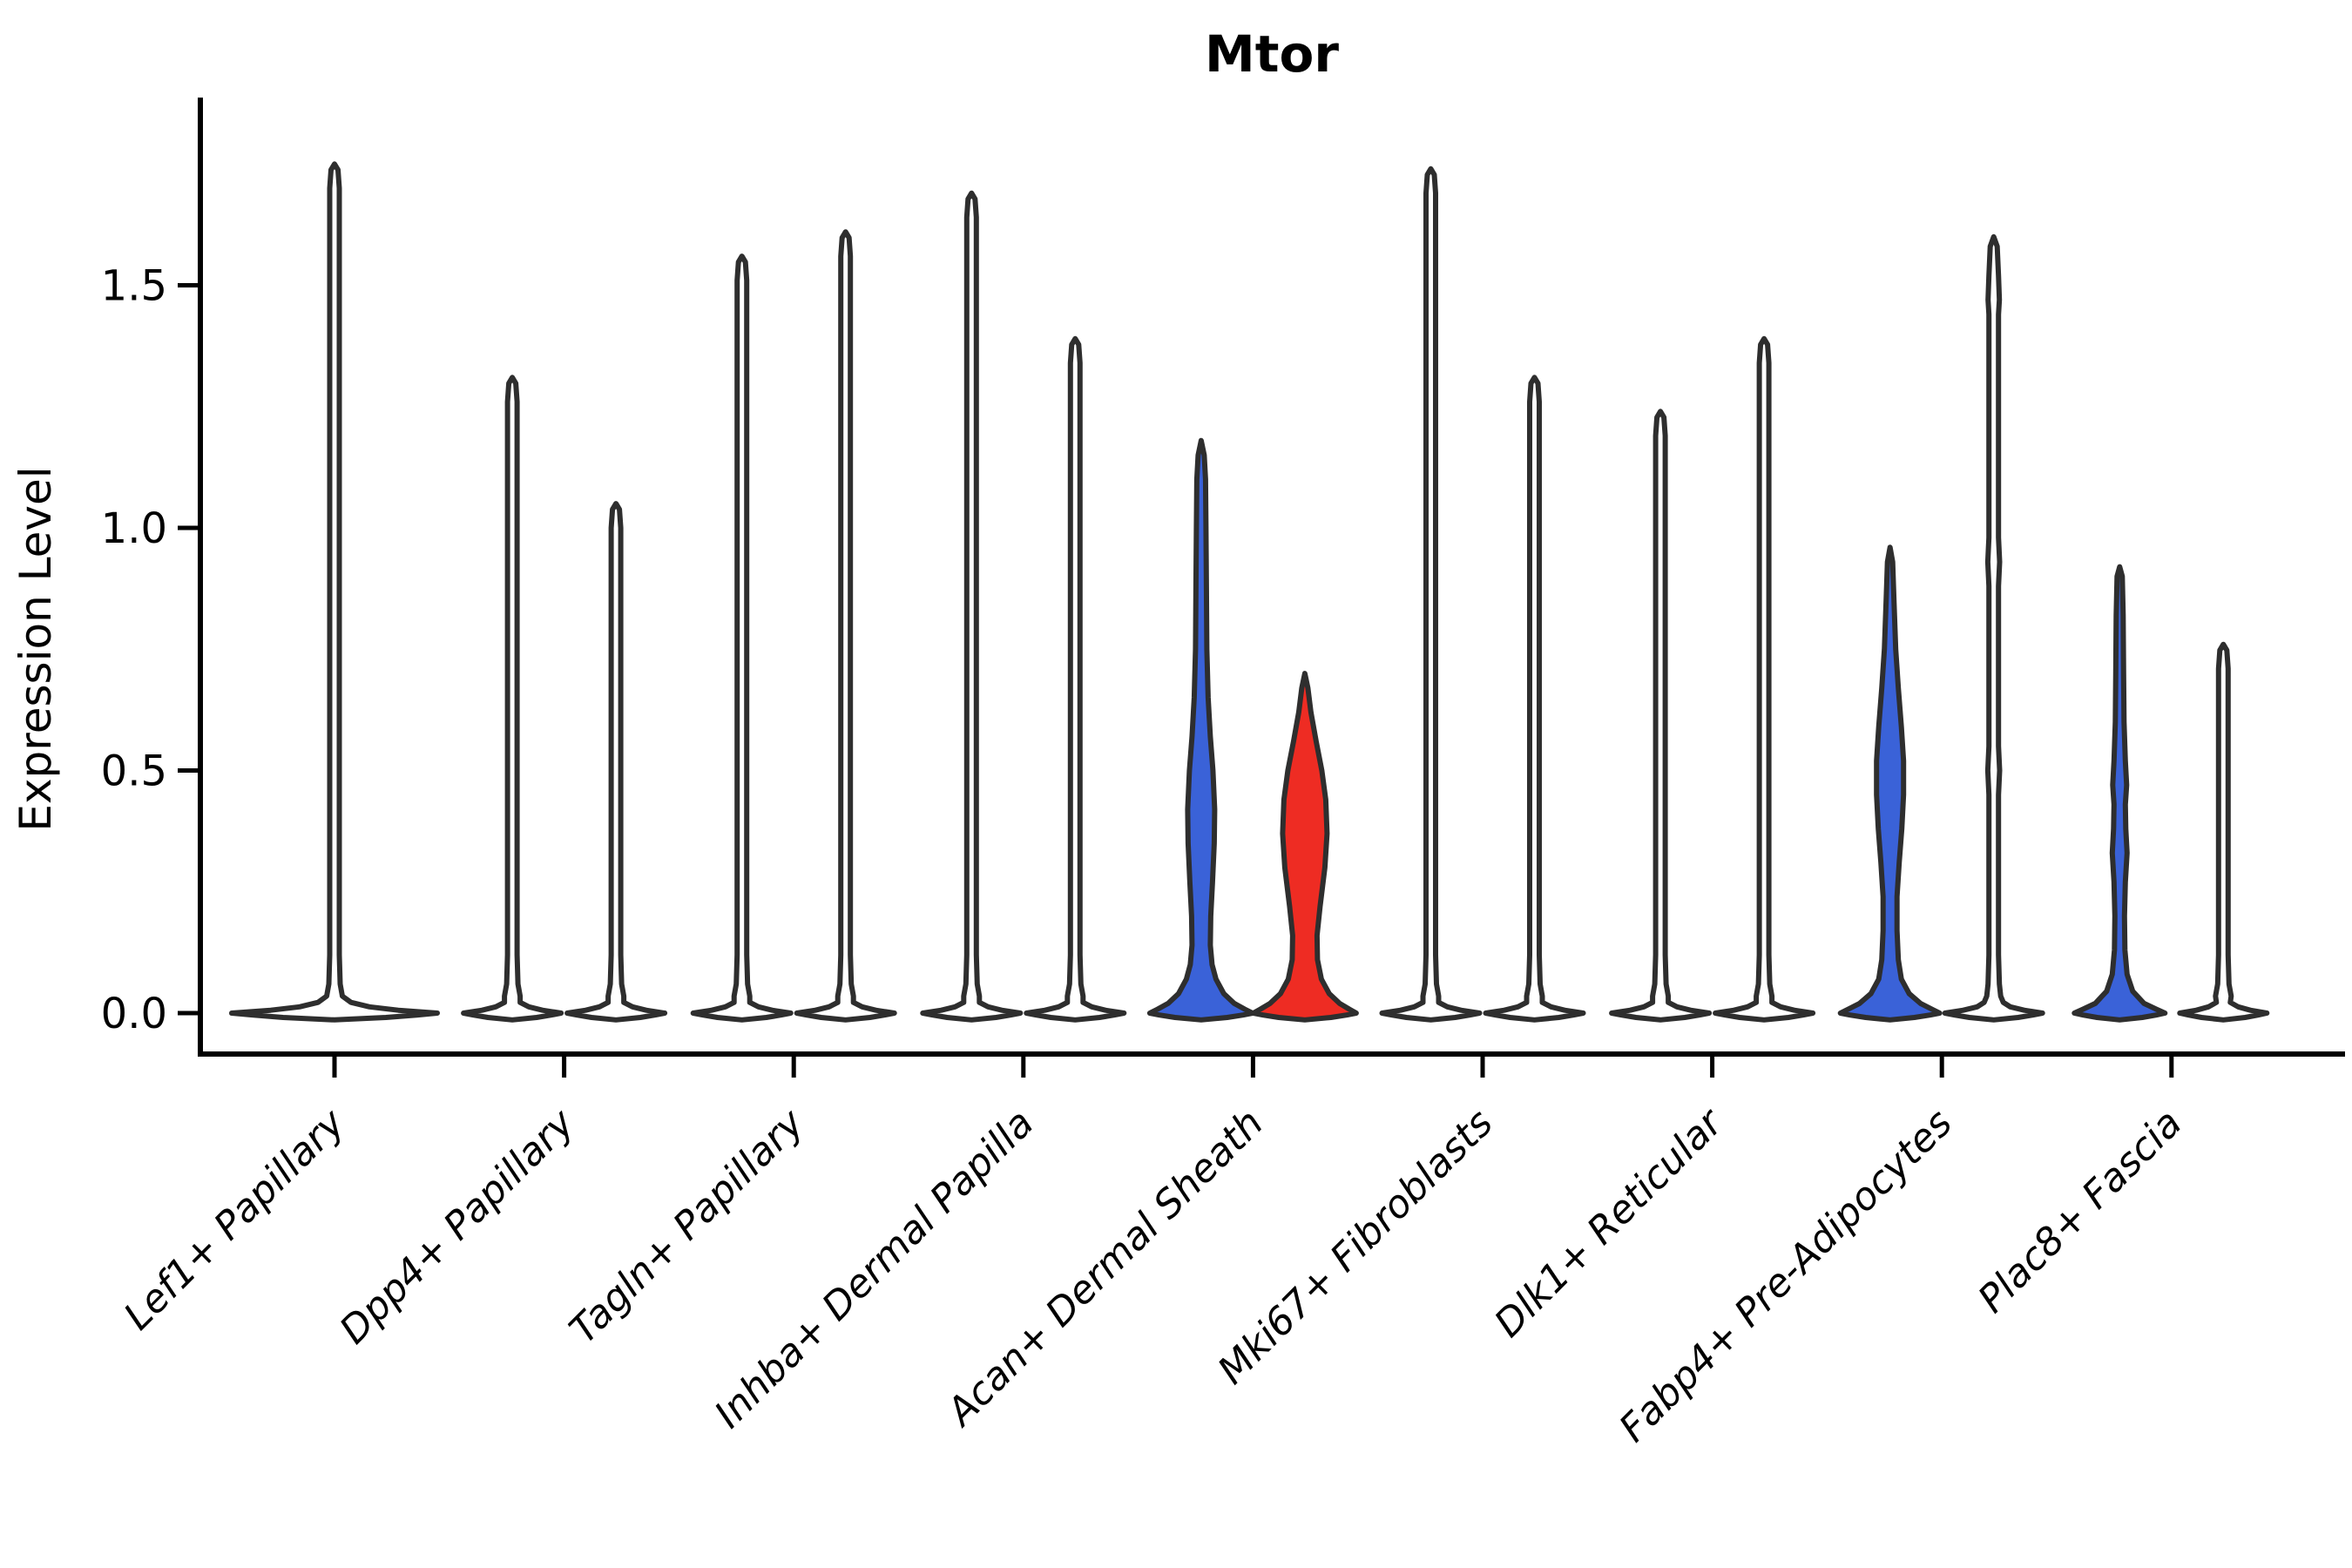  Describe the element at coordinates (1272, 54) in the screenshot. I see `chart-title: Mtor` at that location.